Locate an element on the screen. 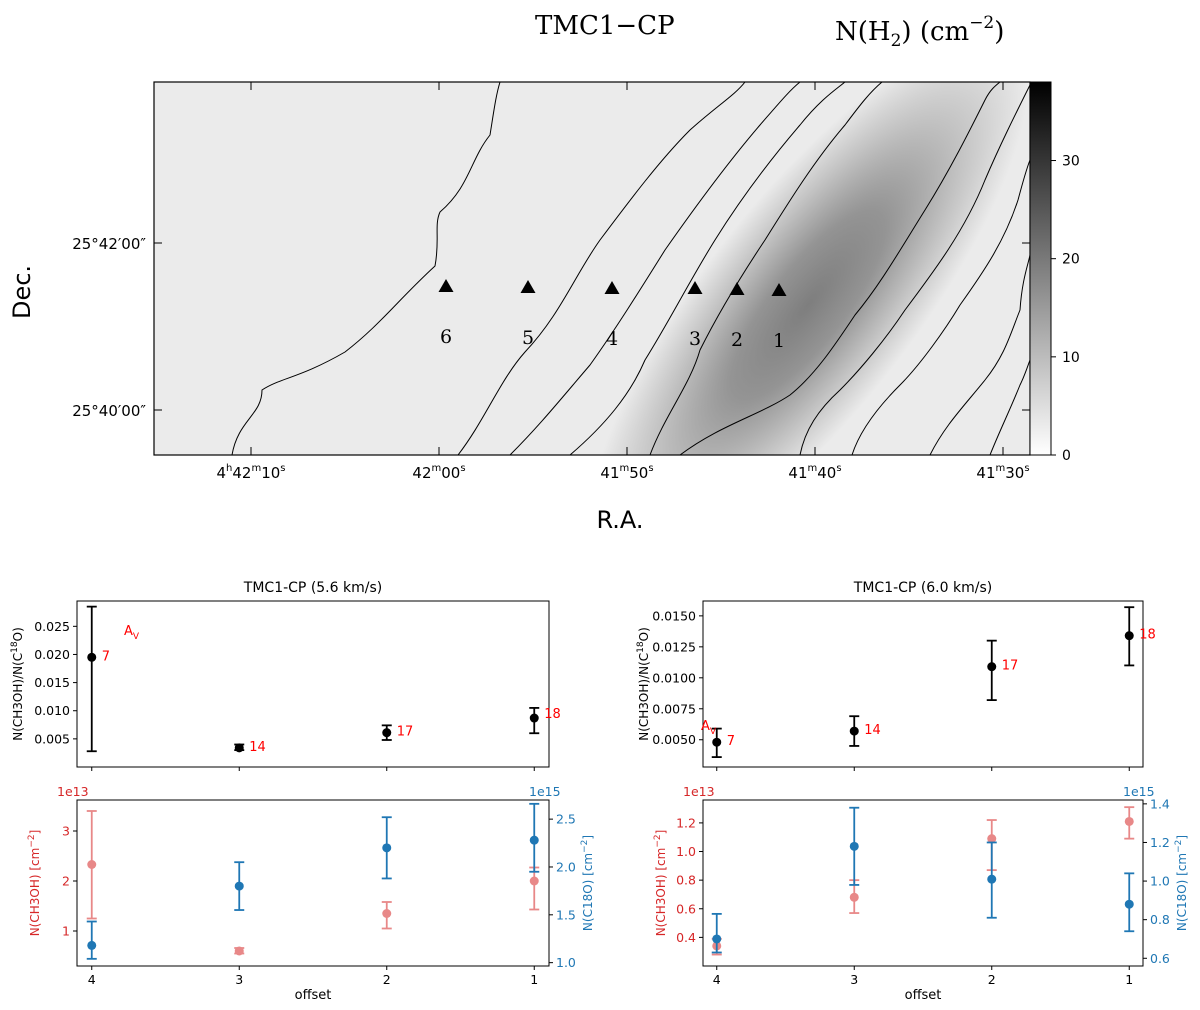  c18o-y-tick-label: 2.0 is located at coordinates (566, 866).